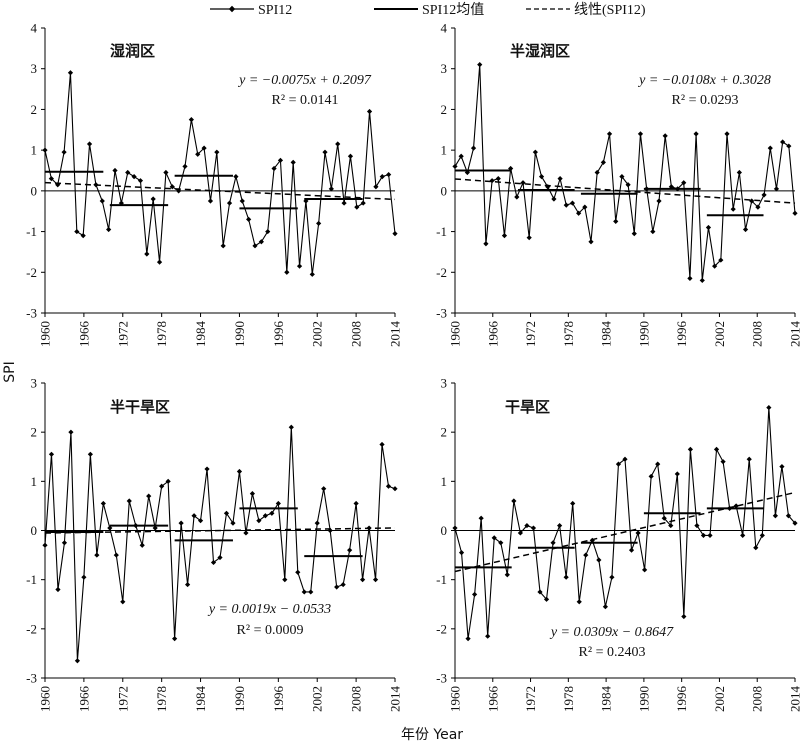  I want to click on legend-label-2: SPI12均值, so click(453, 10).